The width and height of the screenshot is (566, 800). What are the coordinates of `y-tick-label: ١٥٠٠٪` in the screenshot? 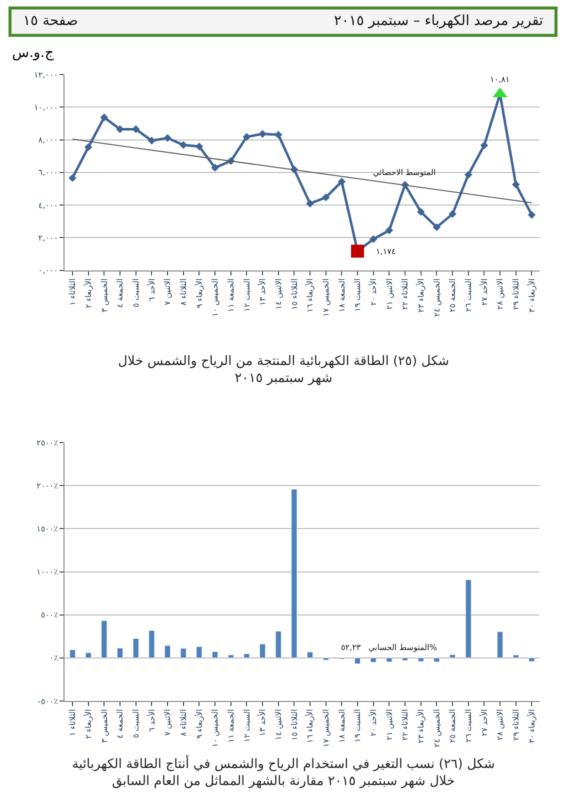 It's located at (47, 529).